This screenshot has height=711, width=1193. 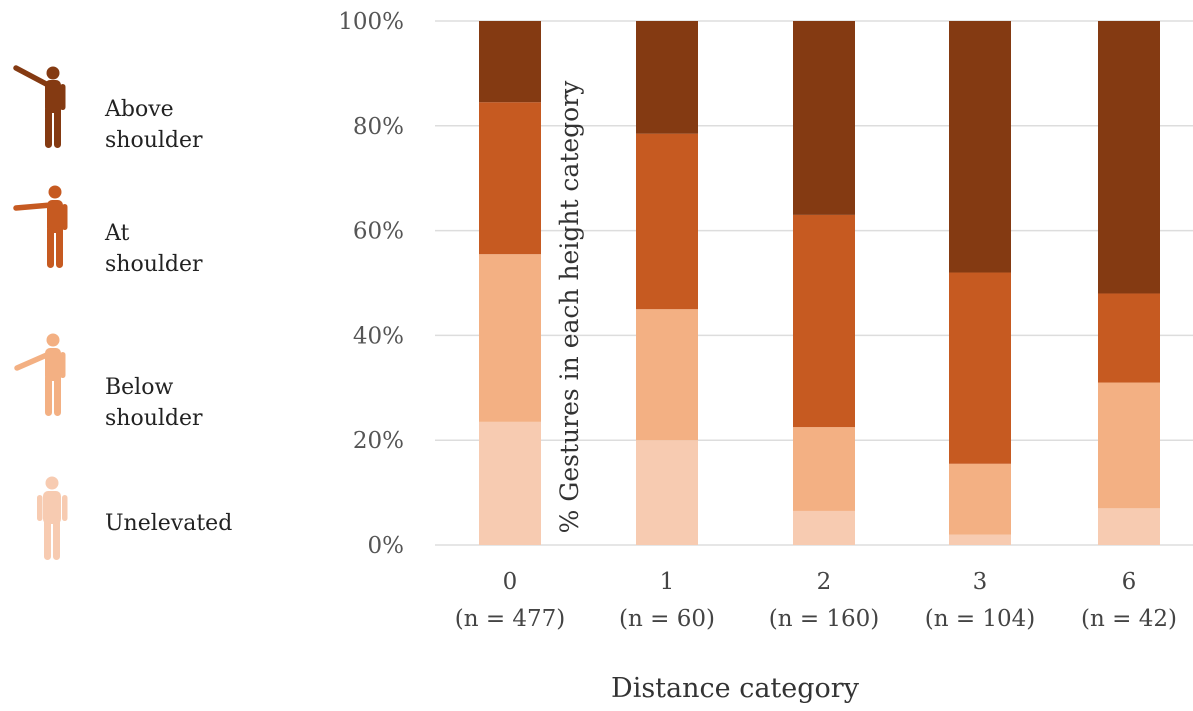 What do you see at coordinates (667, 582) in the screenshot?
I see `x-tick-label: 1` at bounding box center [667, 582].